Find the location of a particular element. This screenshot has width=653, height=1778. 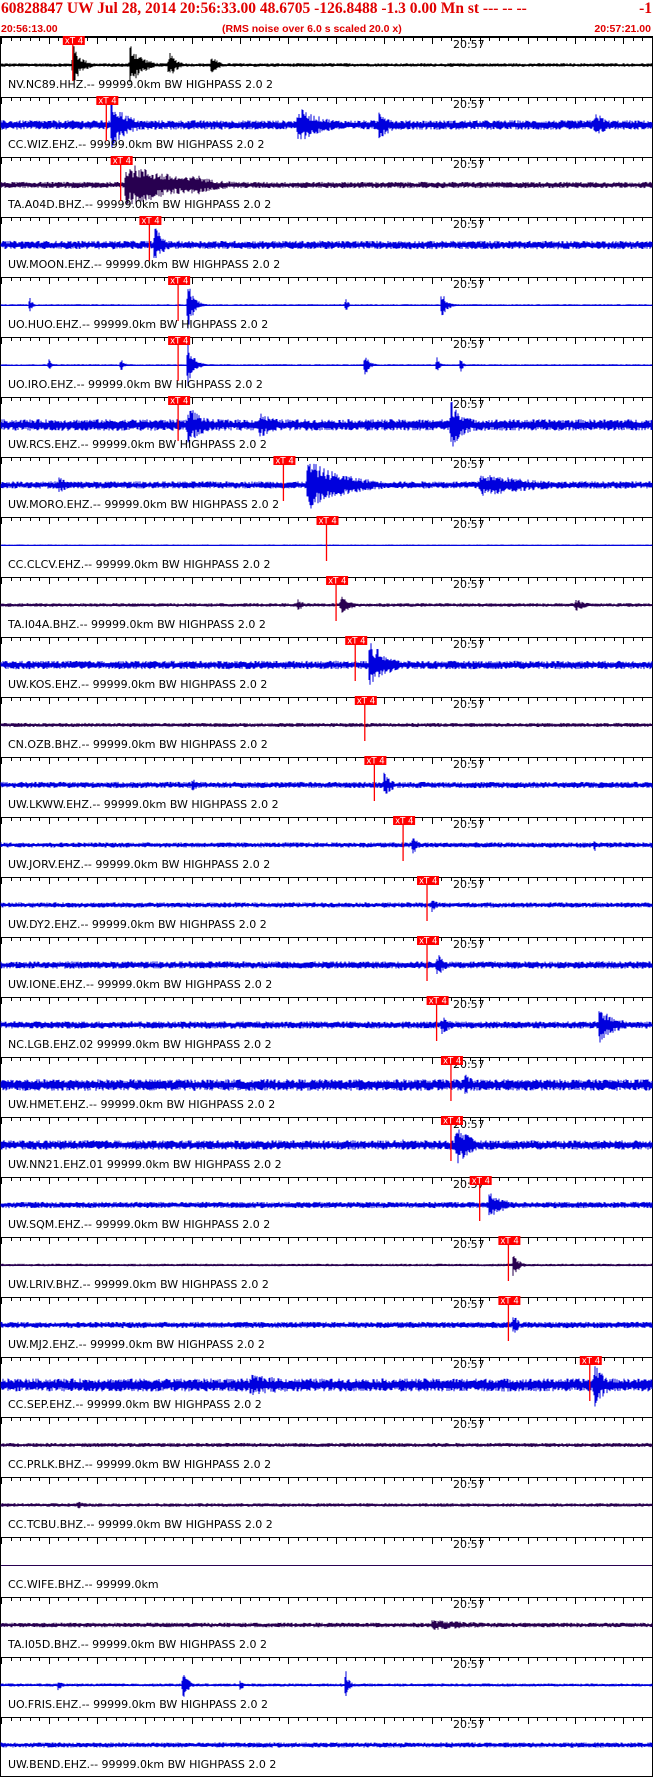

station-label: CC.WIFE.BHZ.-- 99999.0km is located at coordinates (83, 1584).